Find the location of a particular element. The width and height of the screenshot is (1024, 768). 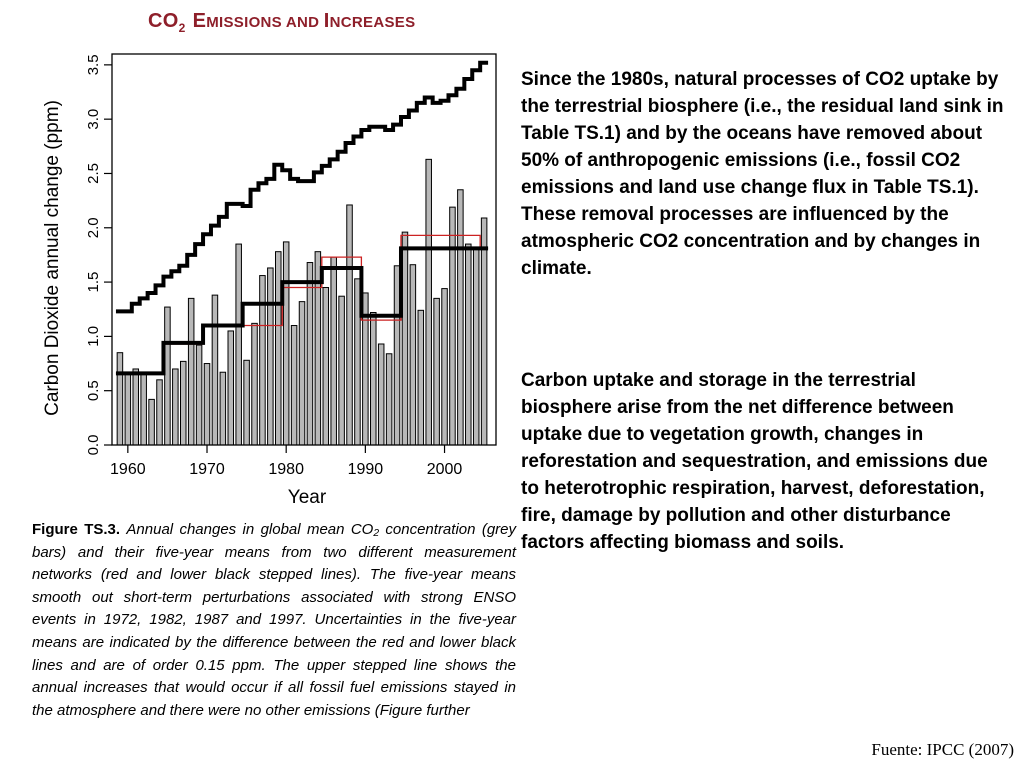

title-emissions-and: MISSIONS AND is located at coordinates (265, 22).